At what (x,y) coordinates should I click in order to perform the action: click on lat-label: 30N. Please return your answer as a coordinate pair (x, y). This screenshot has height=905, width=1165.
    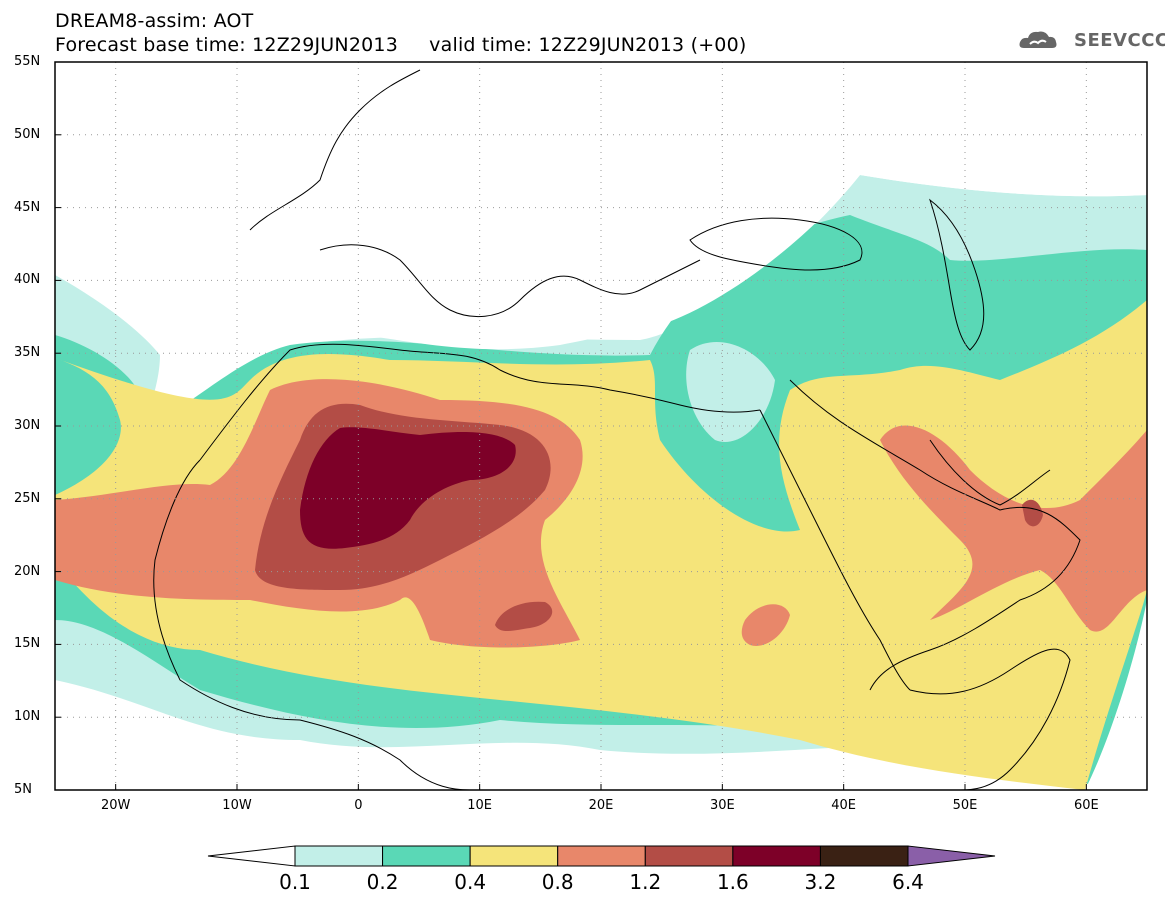
    Looking at the image, I should click on (27, 425).